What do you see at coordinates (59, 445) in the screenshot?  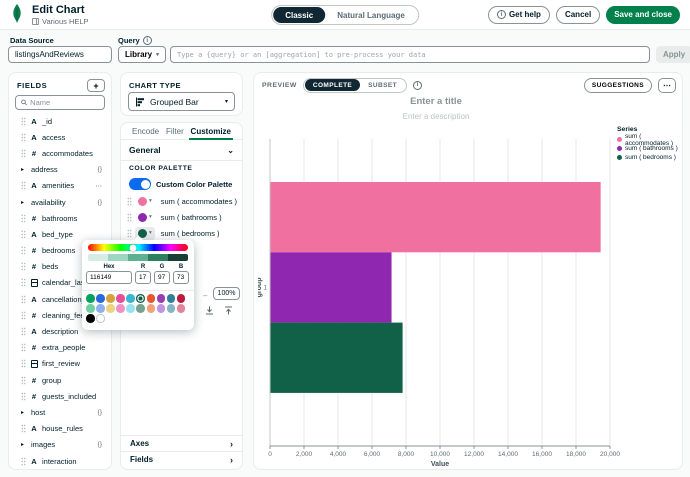 I see `field-item-images: ▸ images {}` at bounding box center [59, 445].